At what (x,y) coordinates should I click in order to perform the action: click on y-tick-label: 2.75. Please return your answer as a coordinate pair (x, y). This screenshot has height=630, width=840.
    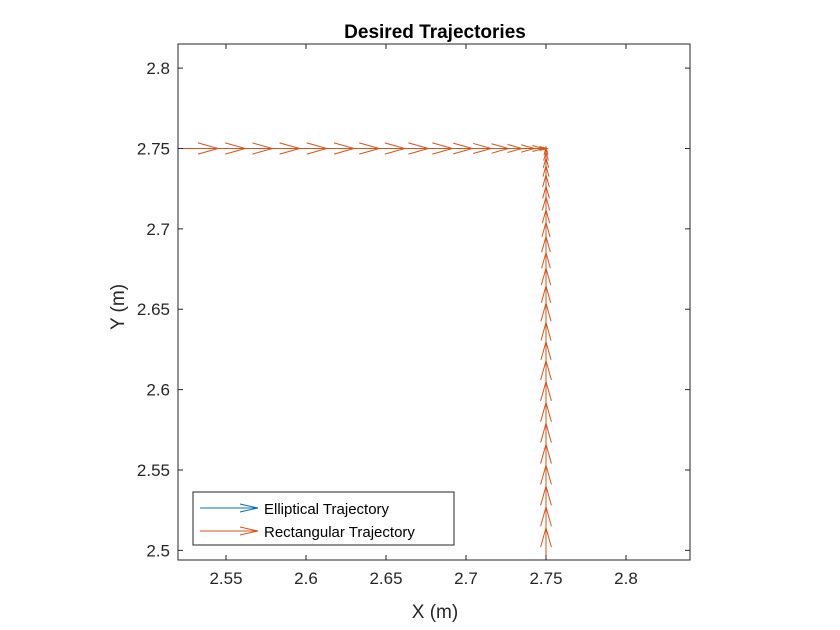
    Looking at the image, I should click on (153, 148).